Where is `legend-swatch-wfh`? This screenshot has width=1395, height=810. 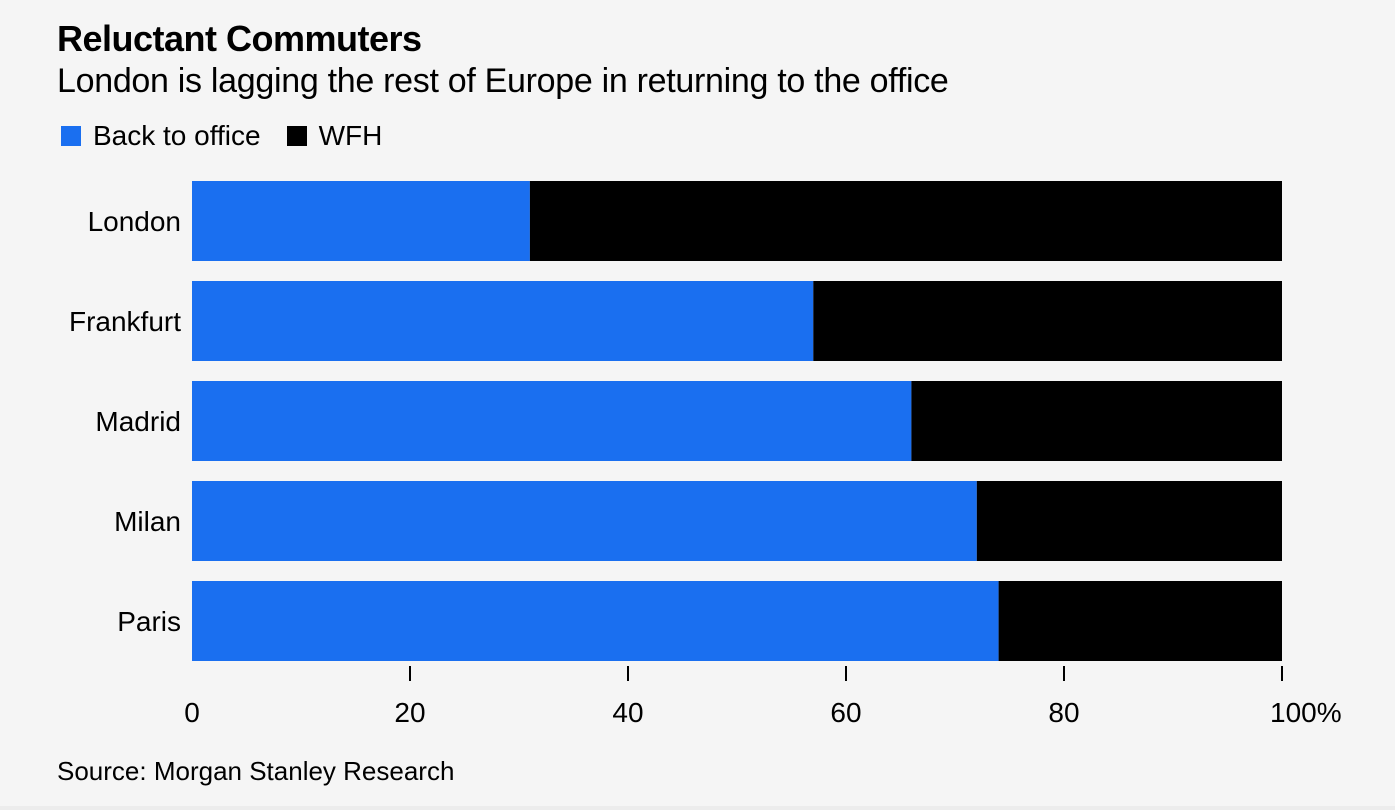
legend-swatch-wfh is located at coordinates (296, 136).